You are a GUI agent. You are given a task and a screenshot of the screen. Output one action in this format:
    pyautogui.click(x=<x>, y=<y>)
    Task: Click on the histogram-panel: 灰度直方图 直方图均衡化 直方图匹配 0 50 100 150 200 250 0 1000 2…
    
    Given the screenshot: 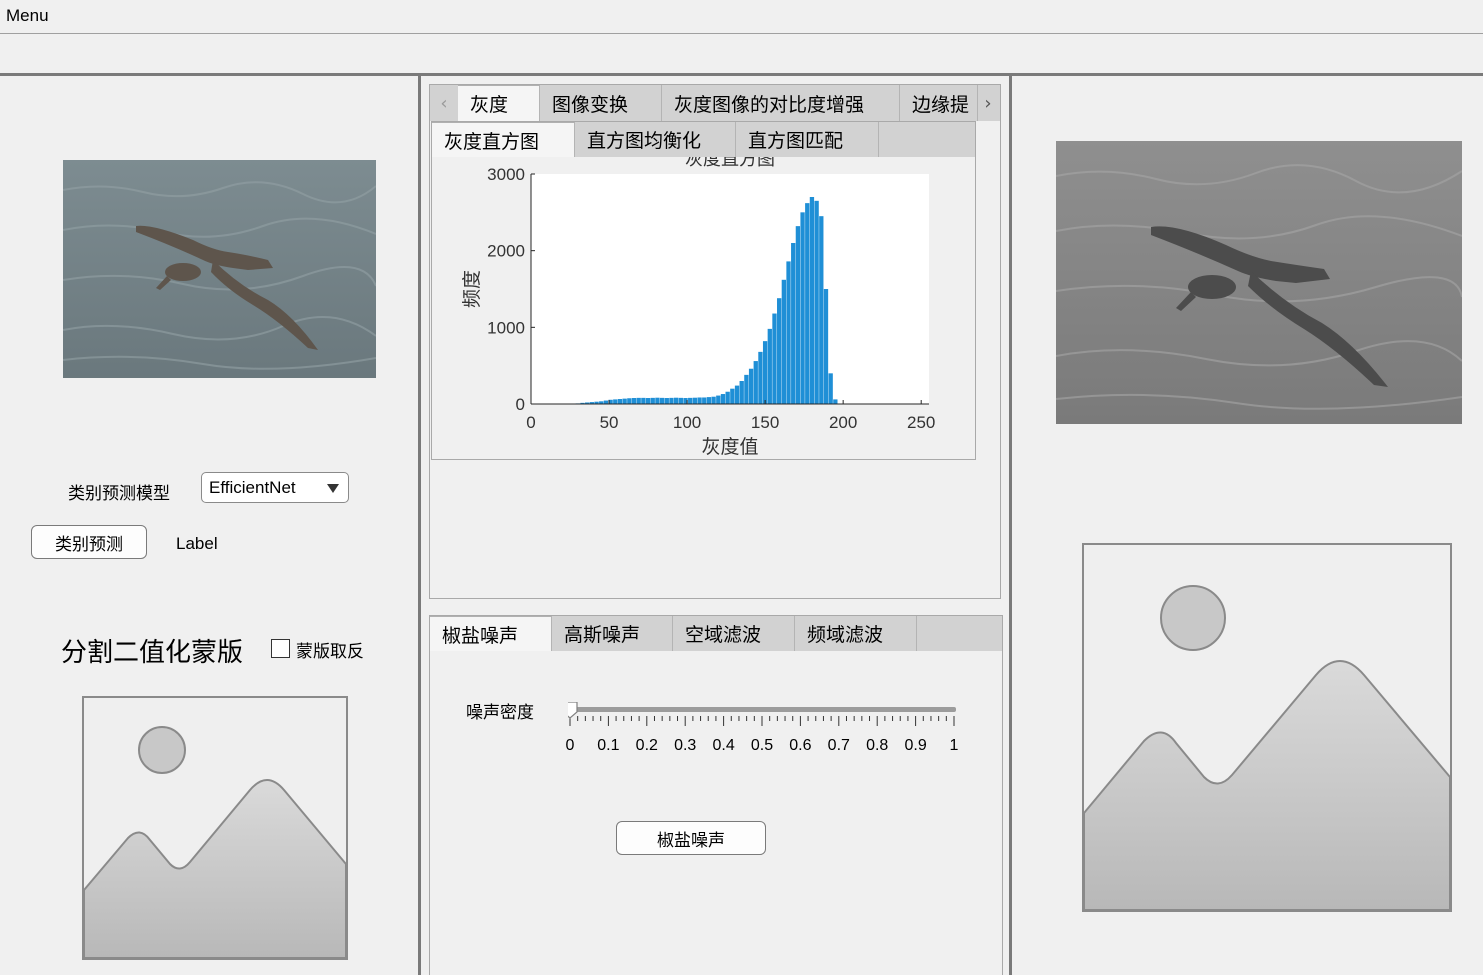 What is the action you would take?
    pyautogui.click(x=703, y=290)
    